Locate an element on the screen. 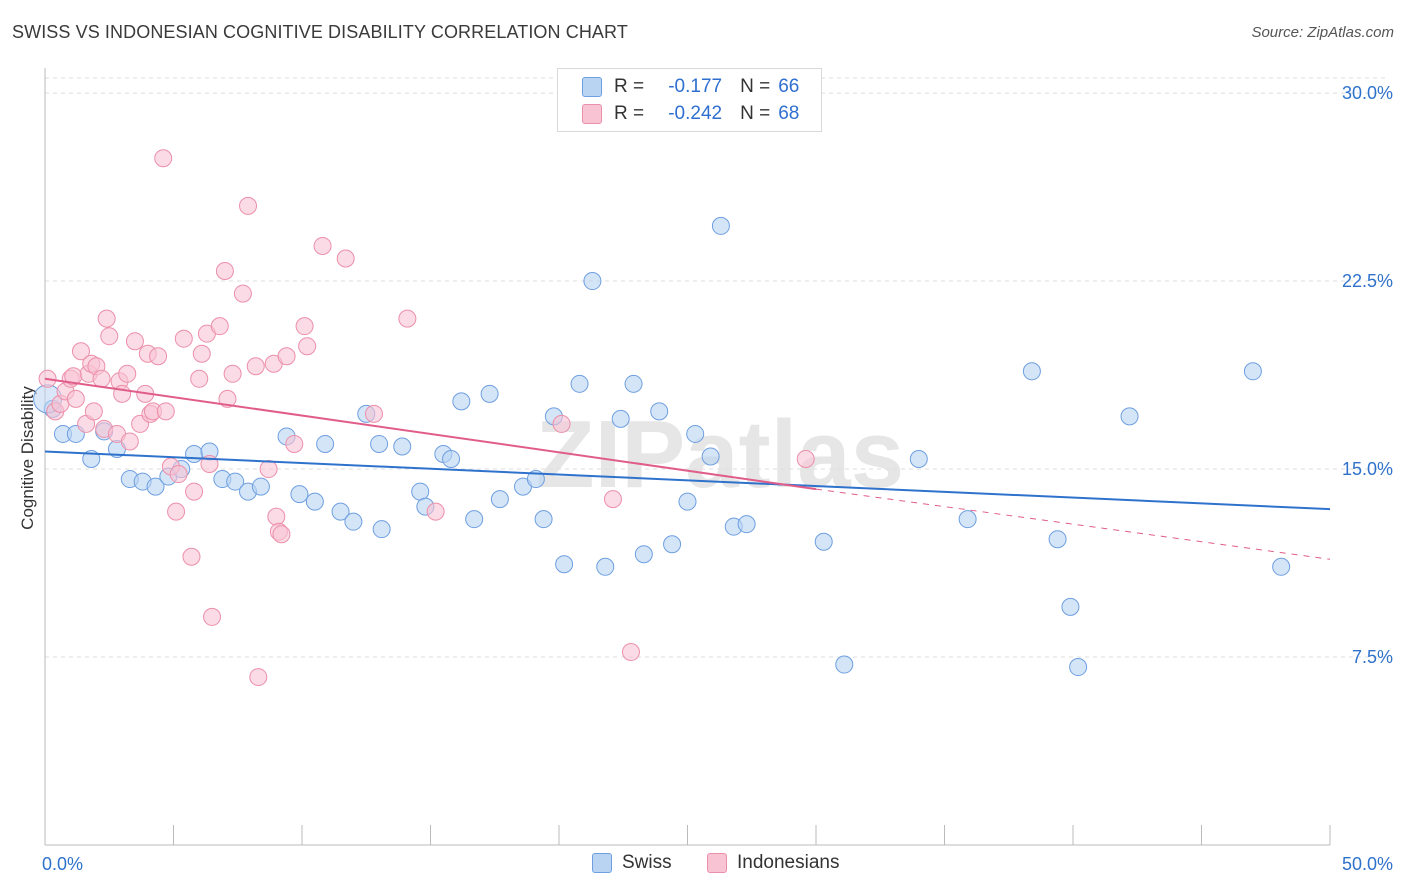  series-legend: Swiss Indonesians is located at coordinates (703, 864).